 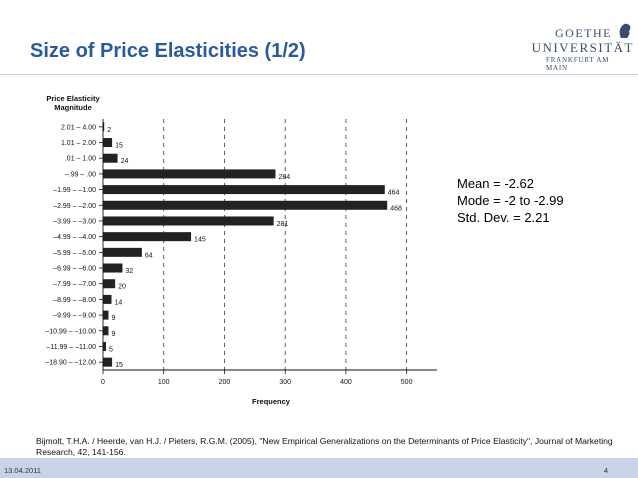 What do you see at coordinates (74, 190) in the screenshot?
I see `category-label: –1.99 – –1.00` at bounding box center [74, 190].